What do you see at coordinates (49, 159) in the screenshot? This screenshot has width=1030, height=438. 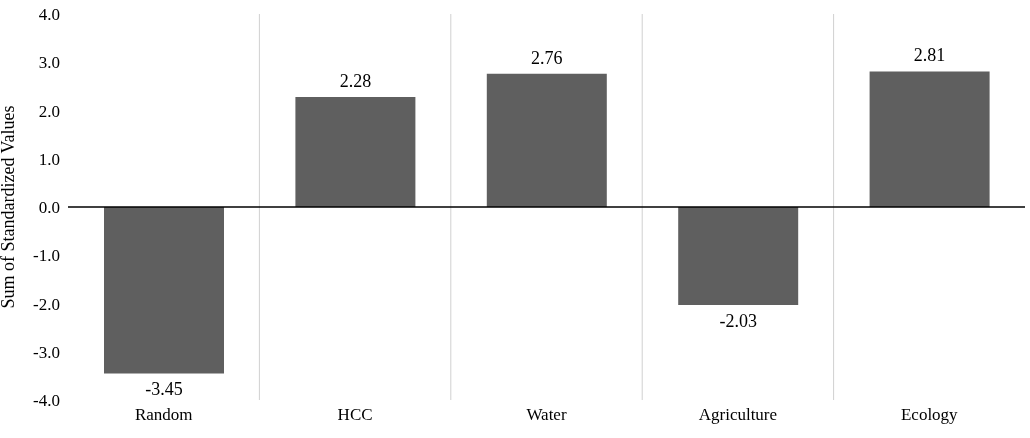 I see `y-tick-label: 1.0` at bounding box center [49, 159].